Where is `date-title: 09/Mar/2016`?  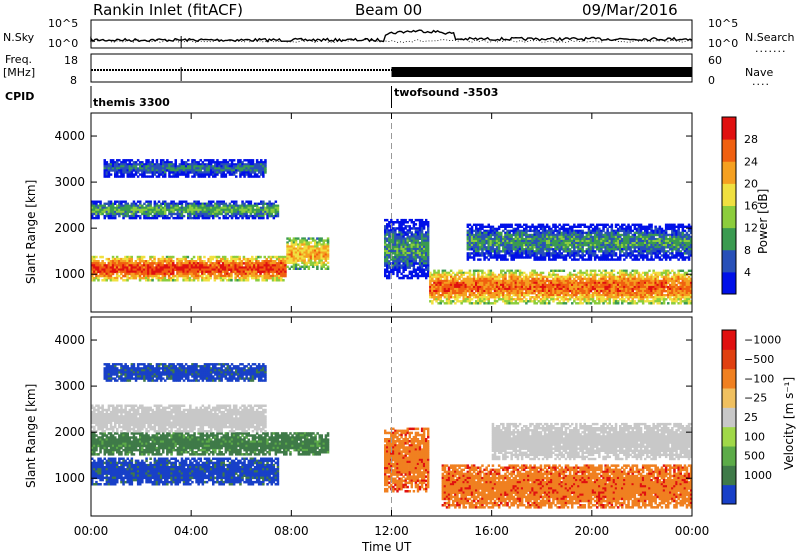 date-title: 09/Mar/2016 is located at coordinates (630, 10).